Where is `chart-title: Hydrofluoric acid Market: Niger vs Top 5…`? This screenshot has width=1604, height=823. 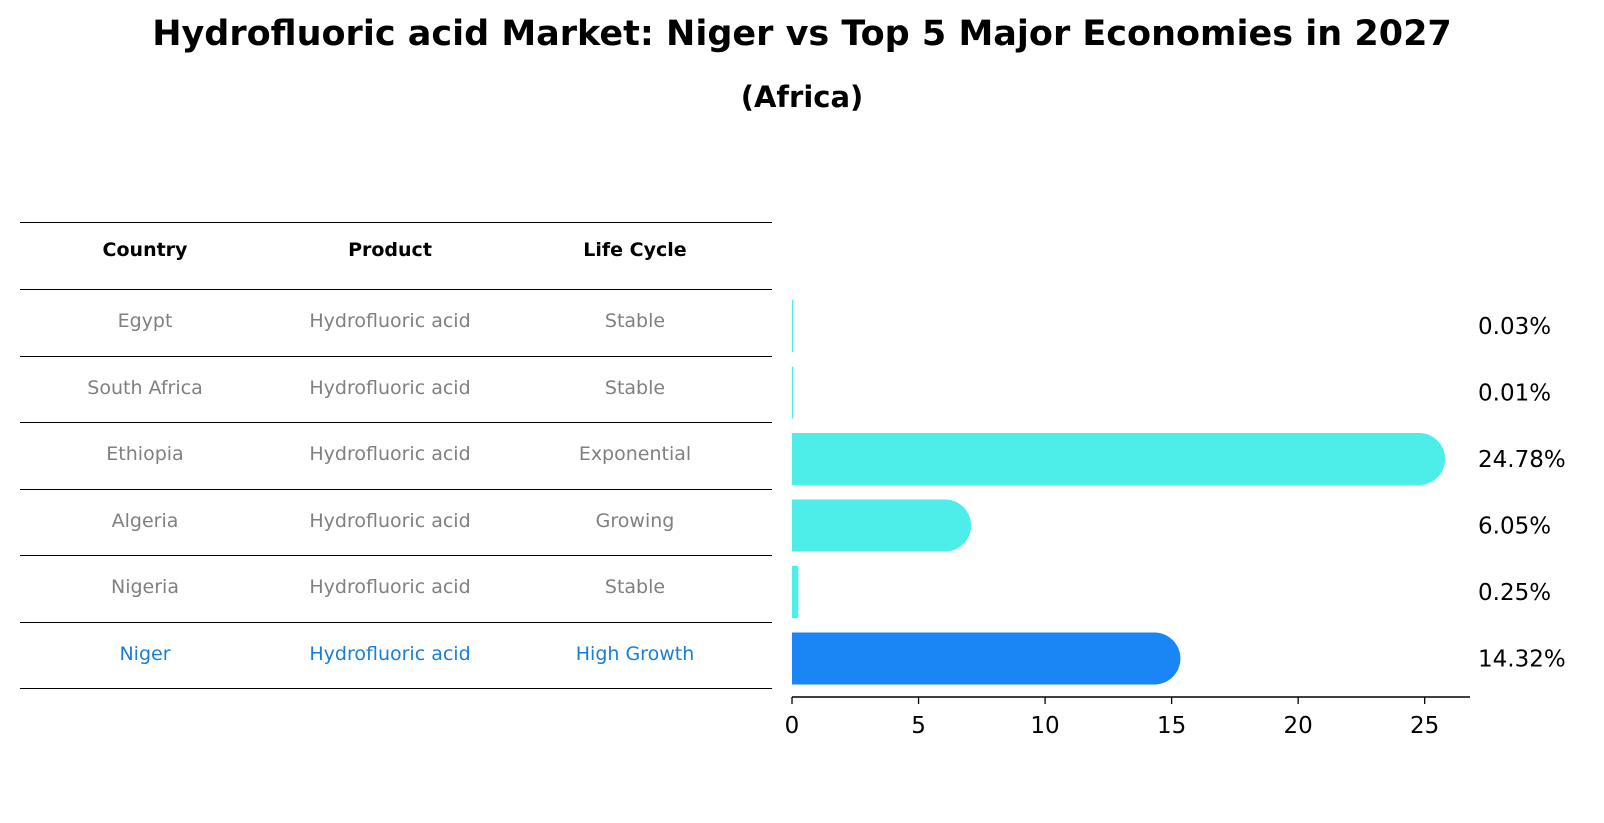
chart-title: Hydrofluoric acid Market: Niger vs Top 5… is located at coordinates (802, 34).